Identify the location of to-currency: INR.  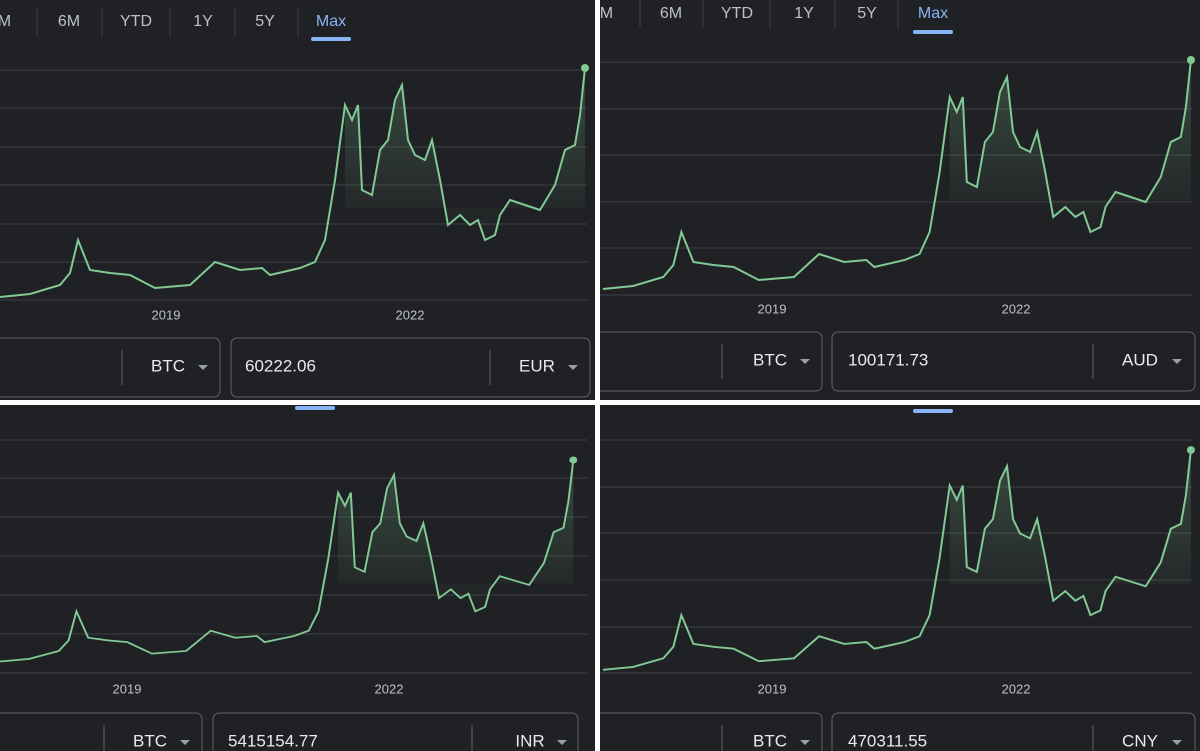
(529, 740).